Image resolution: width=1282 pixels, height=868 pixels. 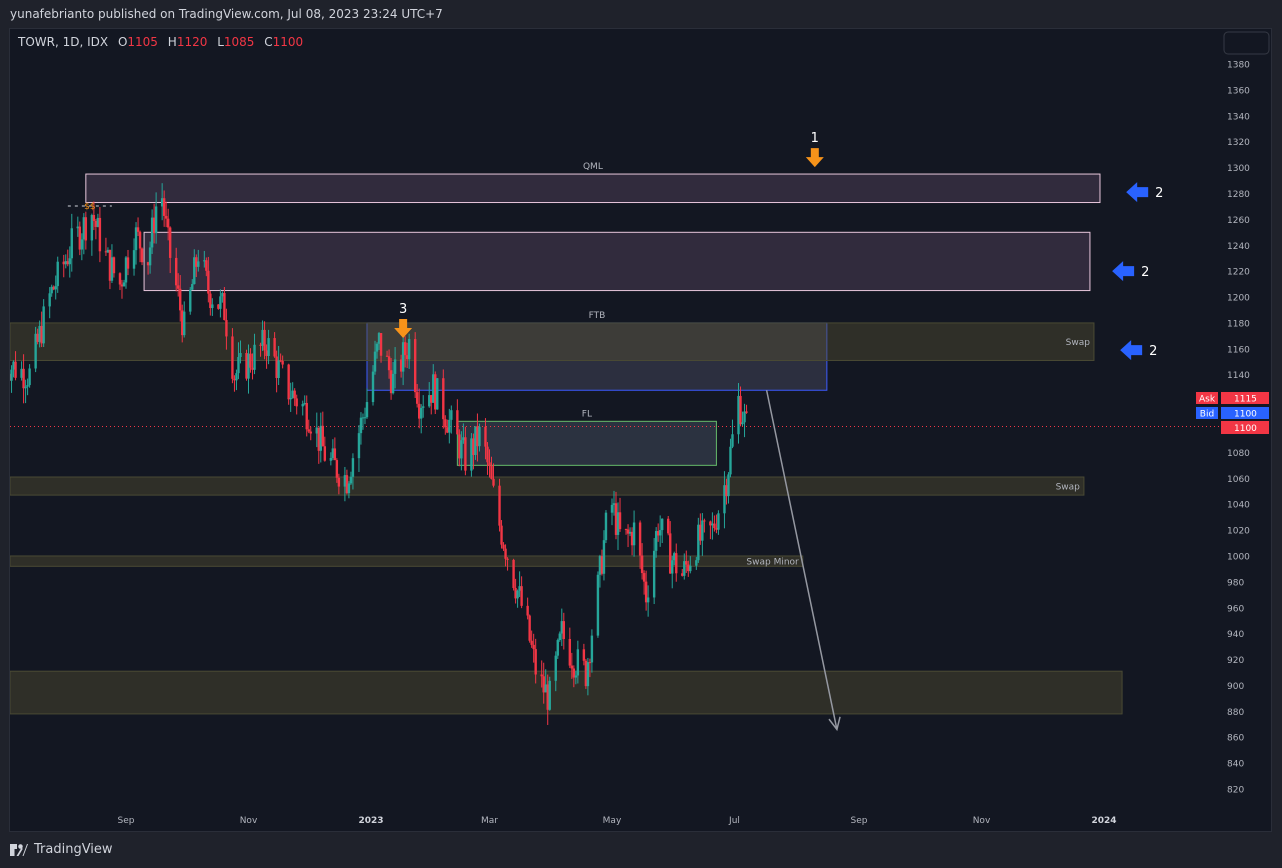 I want to click on arrow-label-3: 2, so click(x=1159, y=193).